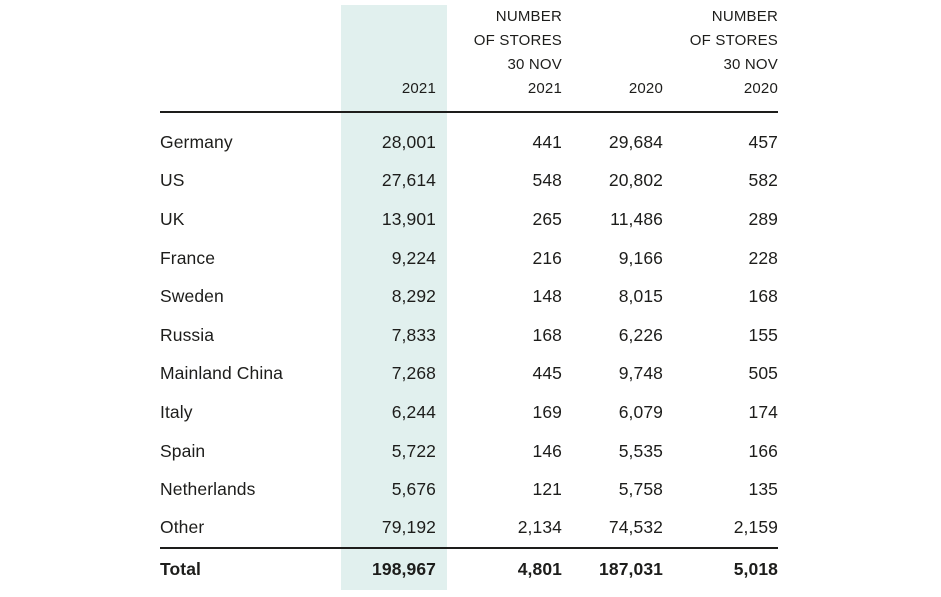 Image resolution: width=941 pixels, height=597 pixels. What do you see at coordinates (394, 296) in the screenshot?
I see `cell-sales-2021: 8,292` at bounding box center [394, 296].